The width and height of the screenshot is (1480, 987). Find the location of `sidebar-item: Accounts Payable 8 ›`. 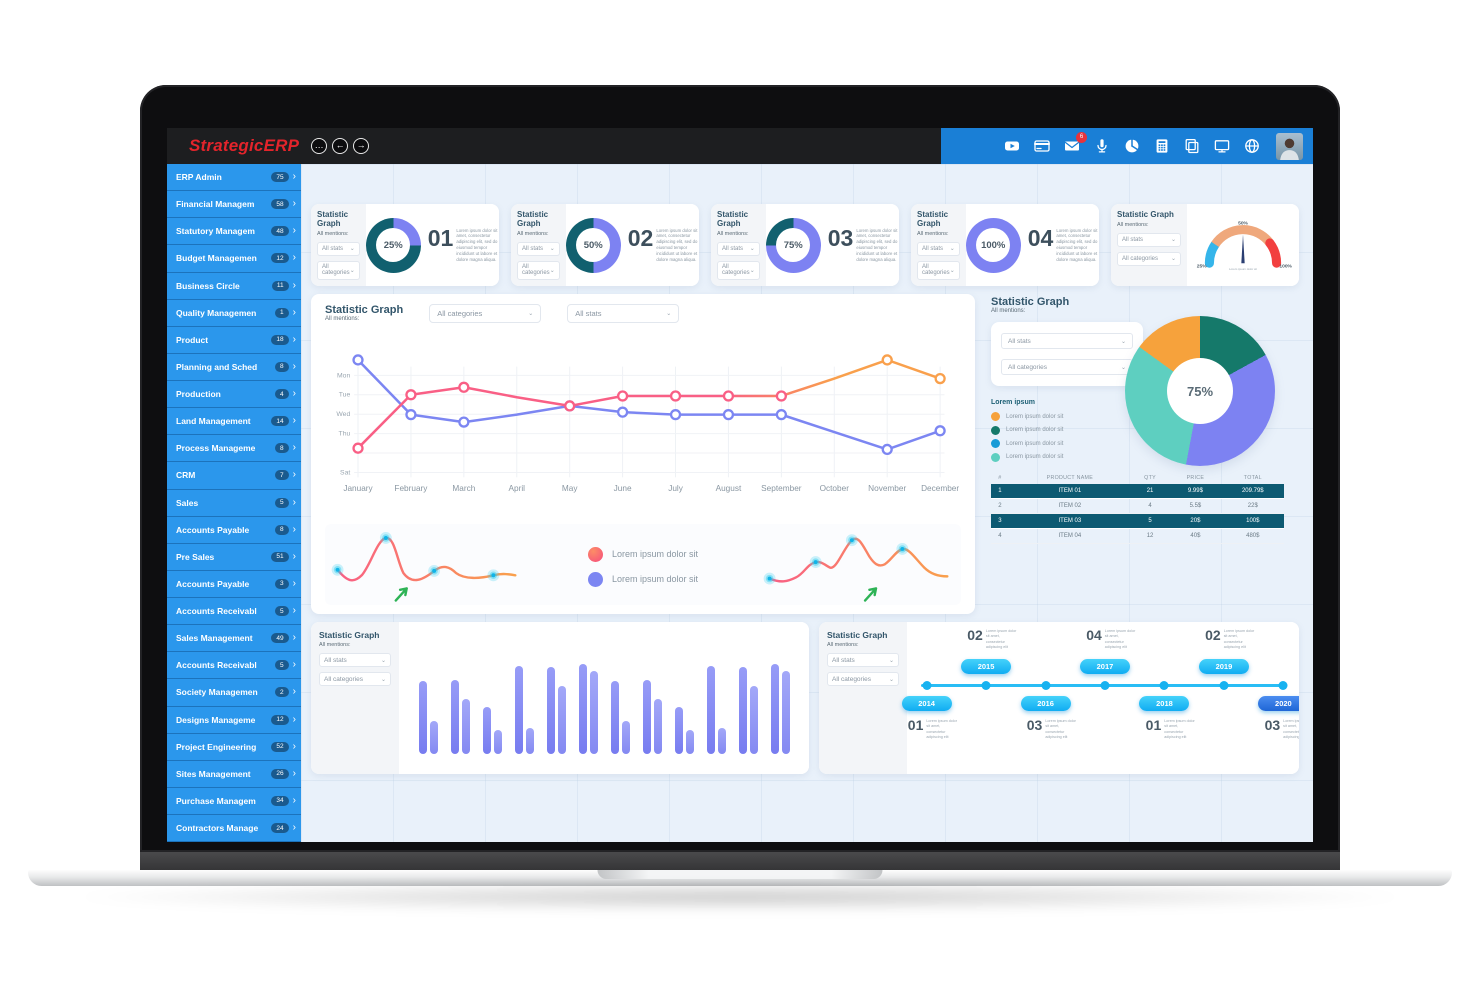

sidebar-item: Accounts Payable 8 › is located at coordinates (234, 530).